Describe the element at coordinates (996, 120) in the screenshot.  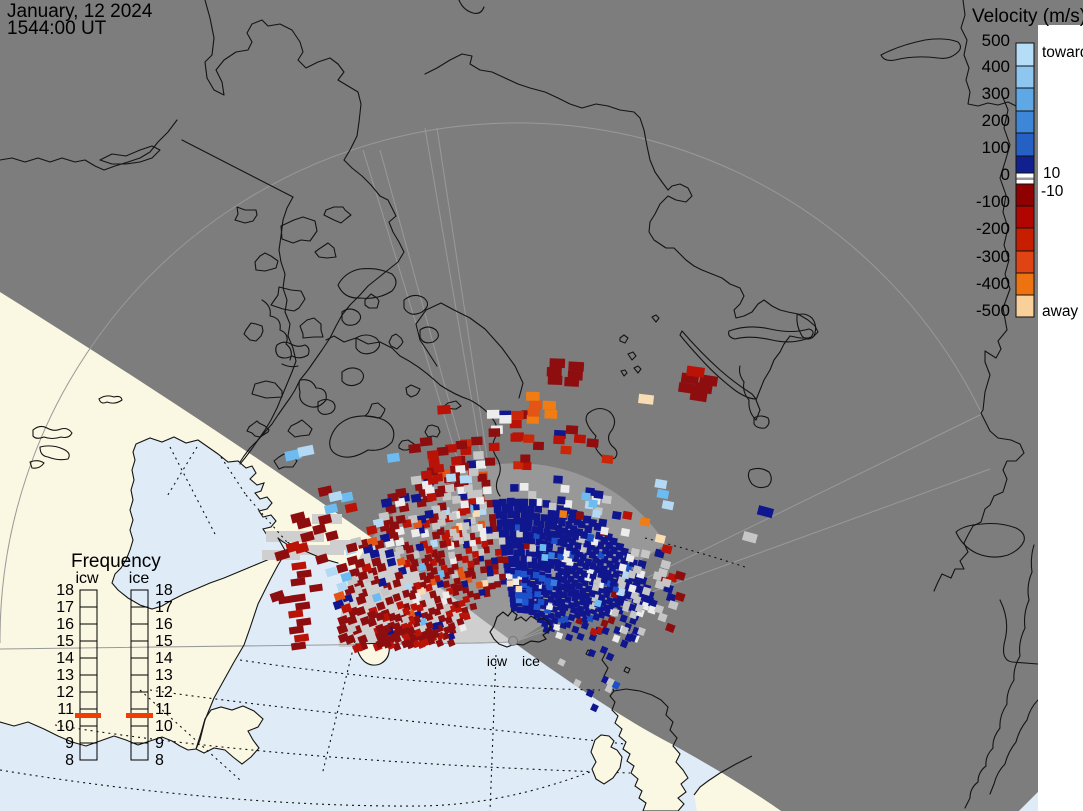
I see `svg-text: 200` at that location.